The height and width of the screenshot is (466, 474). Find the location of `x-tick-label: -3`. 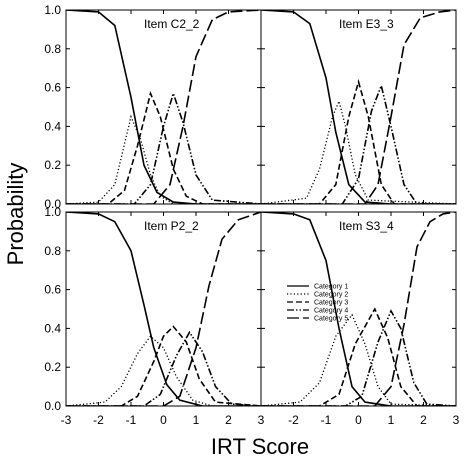

x-tick-label: -3 is located at coordinates (66, 420).